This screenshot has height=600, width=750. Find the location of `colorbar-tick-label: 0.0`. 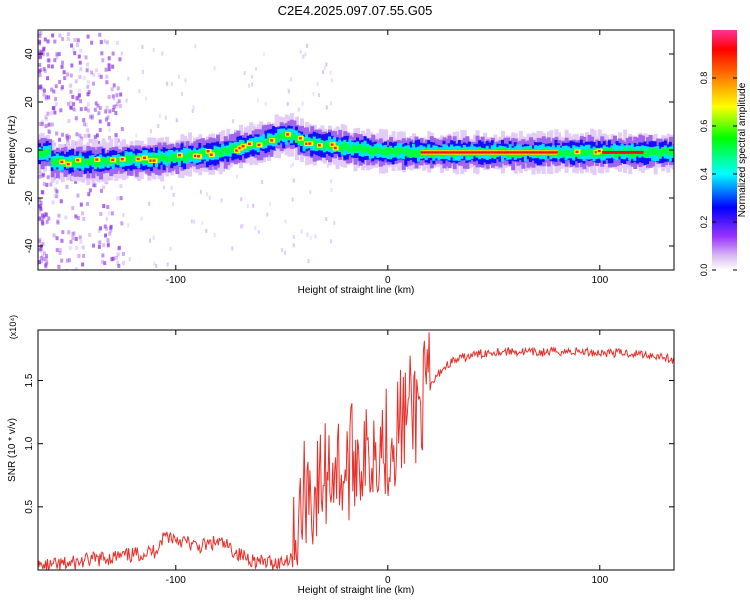

colorbar-tick-label: 0.0 is located at coordinates (704, 270).